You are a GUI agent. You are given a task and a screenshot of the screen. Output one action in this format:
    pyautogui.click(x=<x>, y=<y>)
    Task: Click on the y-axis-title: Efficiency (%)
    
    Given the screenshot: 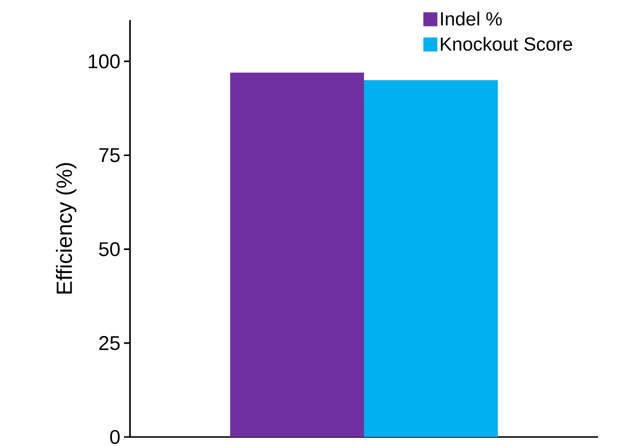 What is the action you would take?
    pyautogui.click(x=66, y=228)
    